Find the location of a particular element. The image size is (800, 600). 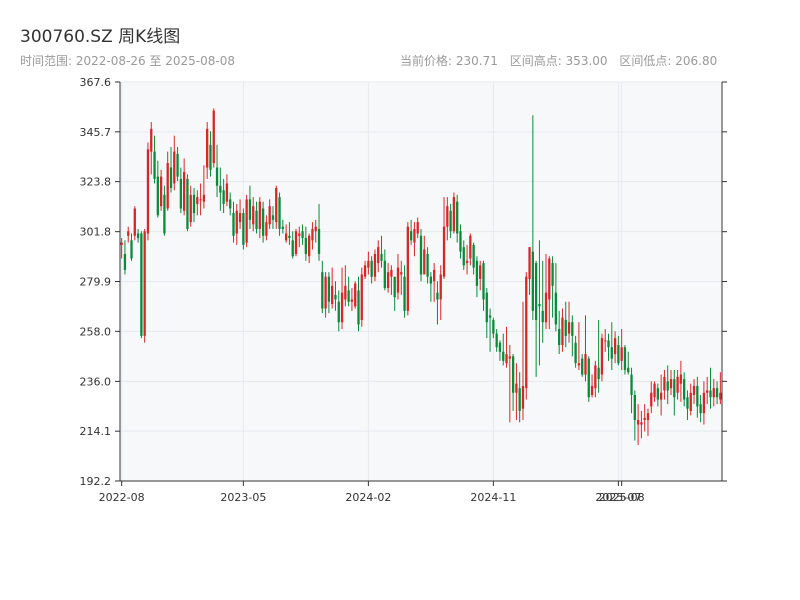

stats-bar: 当前价格: 230.71 区间高点: 353.00 区间低点: 206.80 is located at coordinates (562, 60).